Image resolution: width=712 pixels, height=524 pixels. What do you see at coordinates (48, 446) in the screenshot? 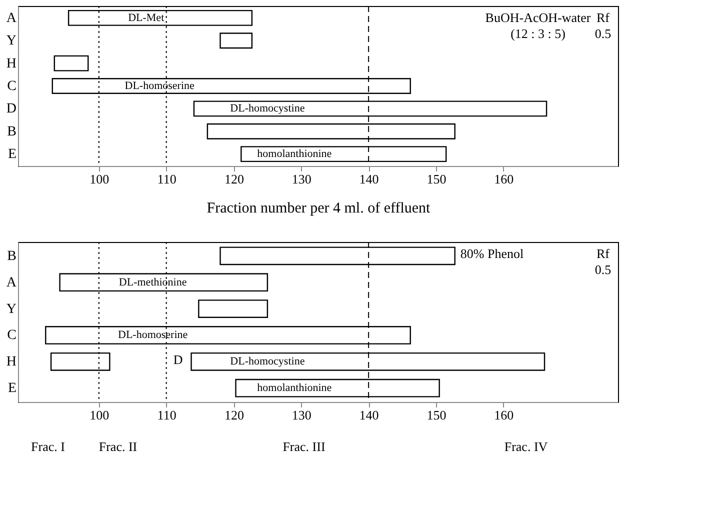
I see `text: Frac. I` at bounding box center [48, 446].